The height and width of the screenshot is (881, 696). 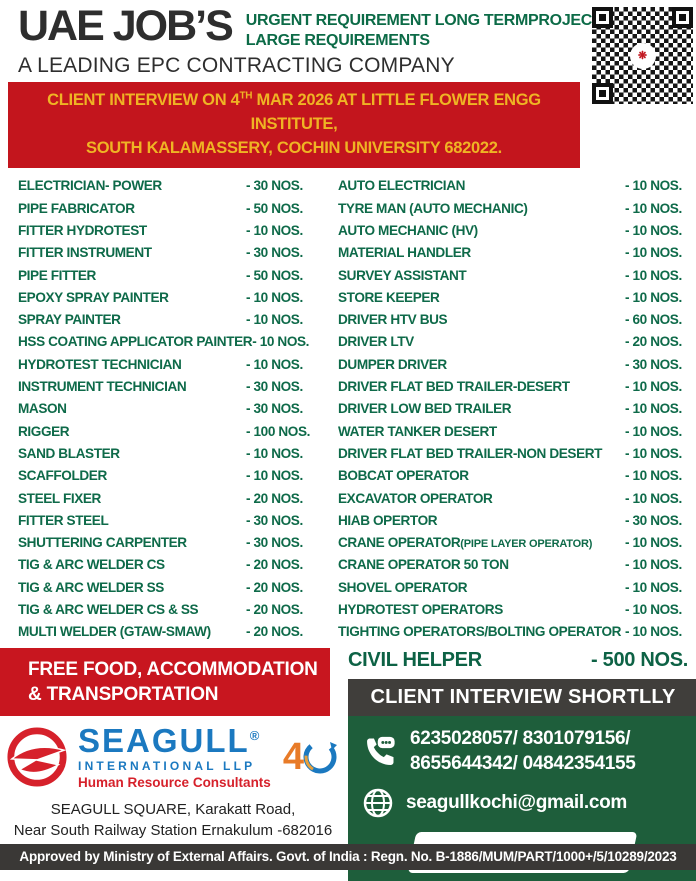 What do you see at coordinates (274, 208) in the screenshot?
I see `job-count: - 50 NOS.` at bounding box center [274, 208].